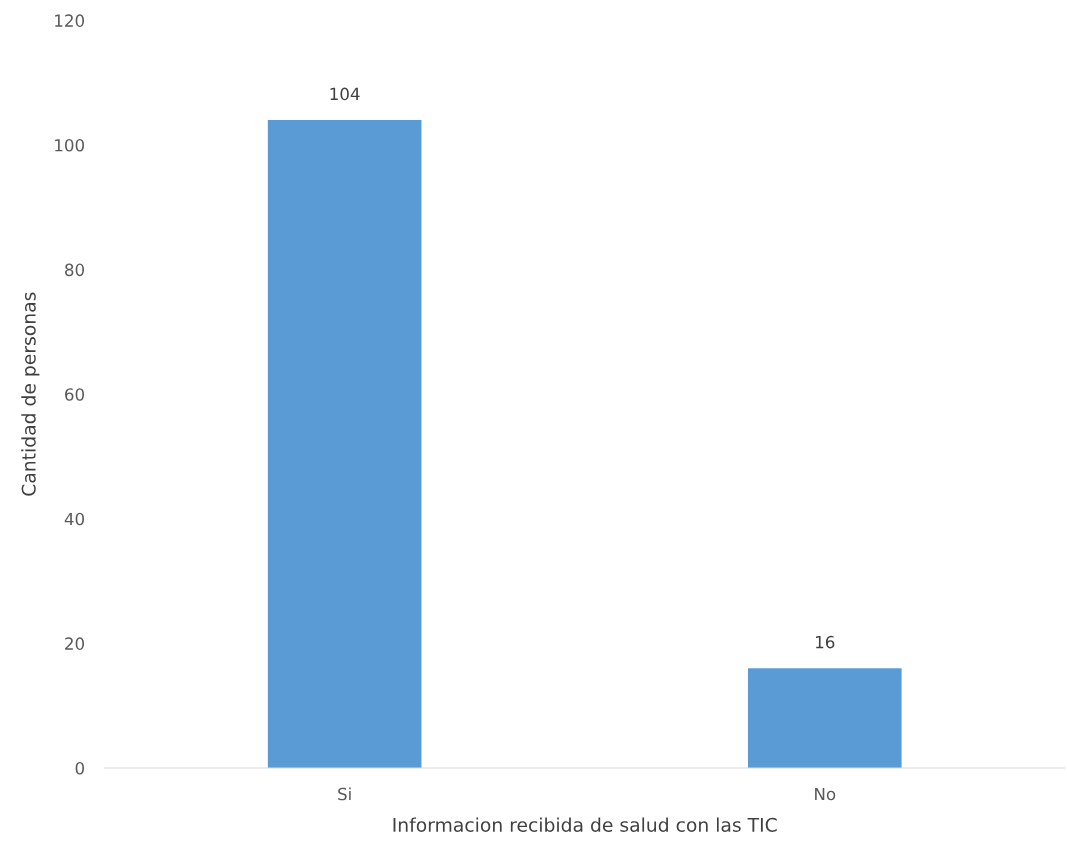  What do you see at coordinates (344, 794) in the screenshot?
I see `x-tick-label: Si` at bounding box center [344, 794].